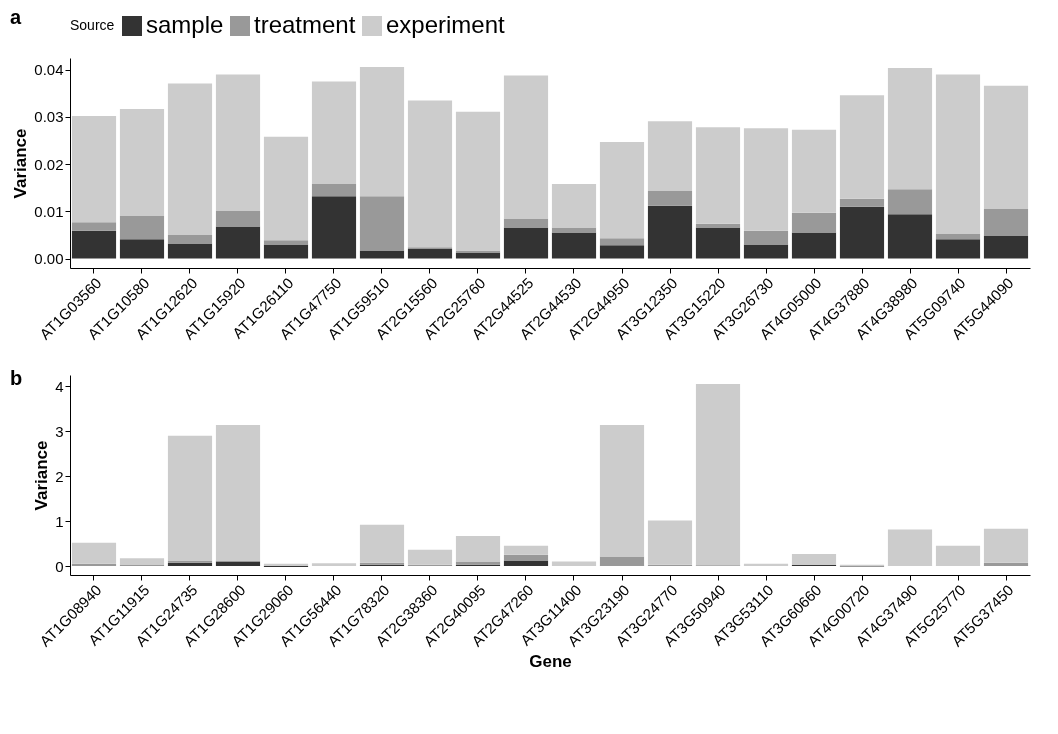 Image resolution: width=1058 pixels, height=734 pixels. What do you see at coordinates (49, 117) in the screenshot?
I see `y-tick-label: 0.03` at bounding box center [49, 117].